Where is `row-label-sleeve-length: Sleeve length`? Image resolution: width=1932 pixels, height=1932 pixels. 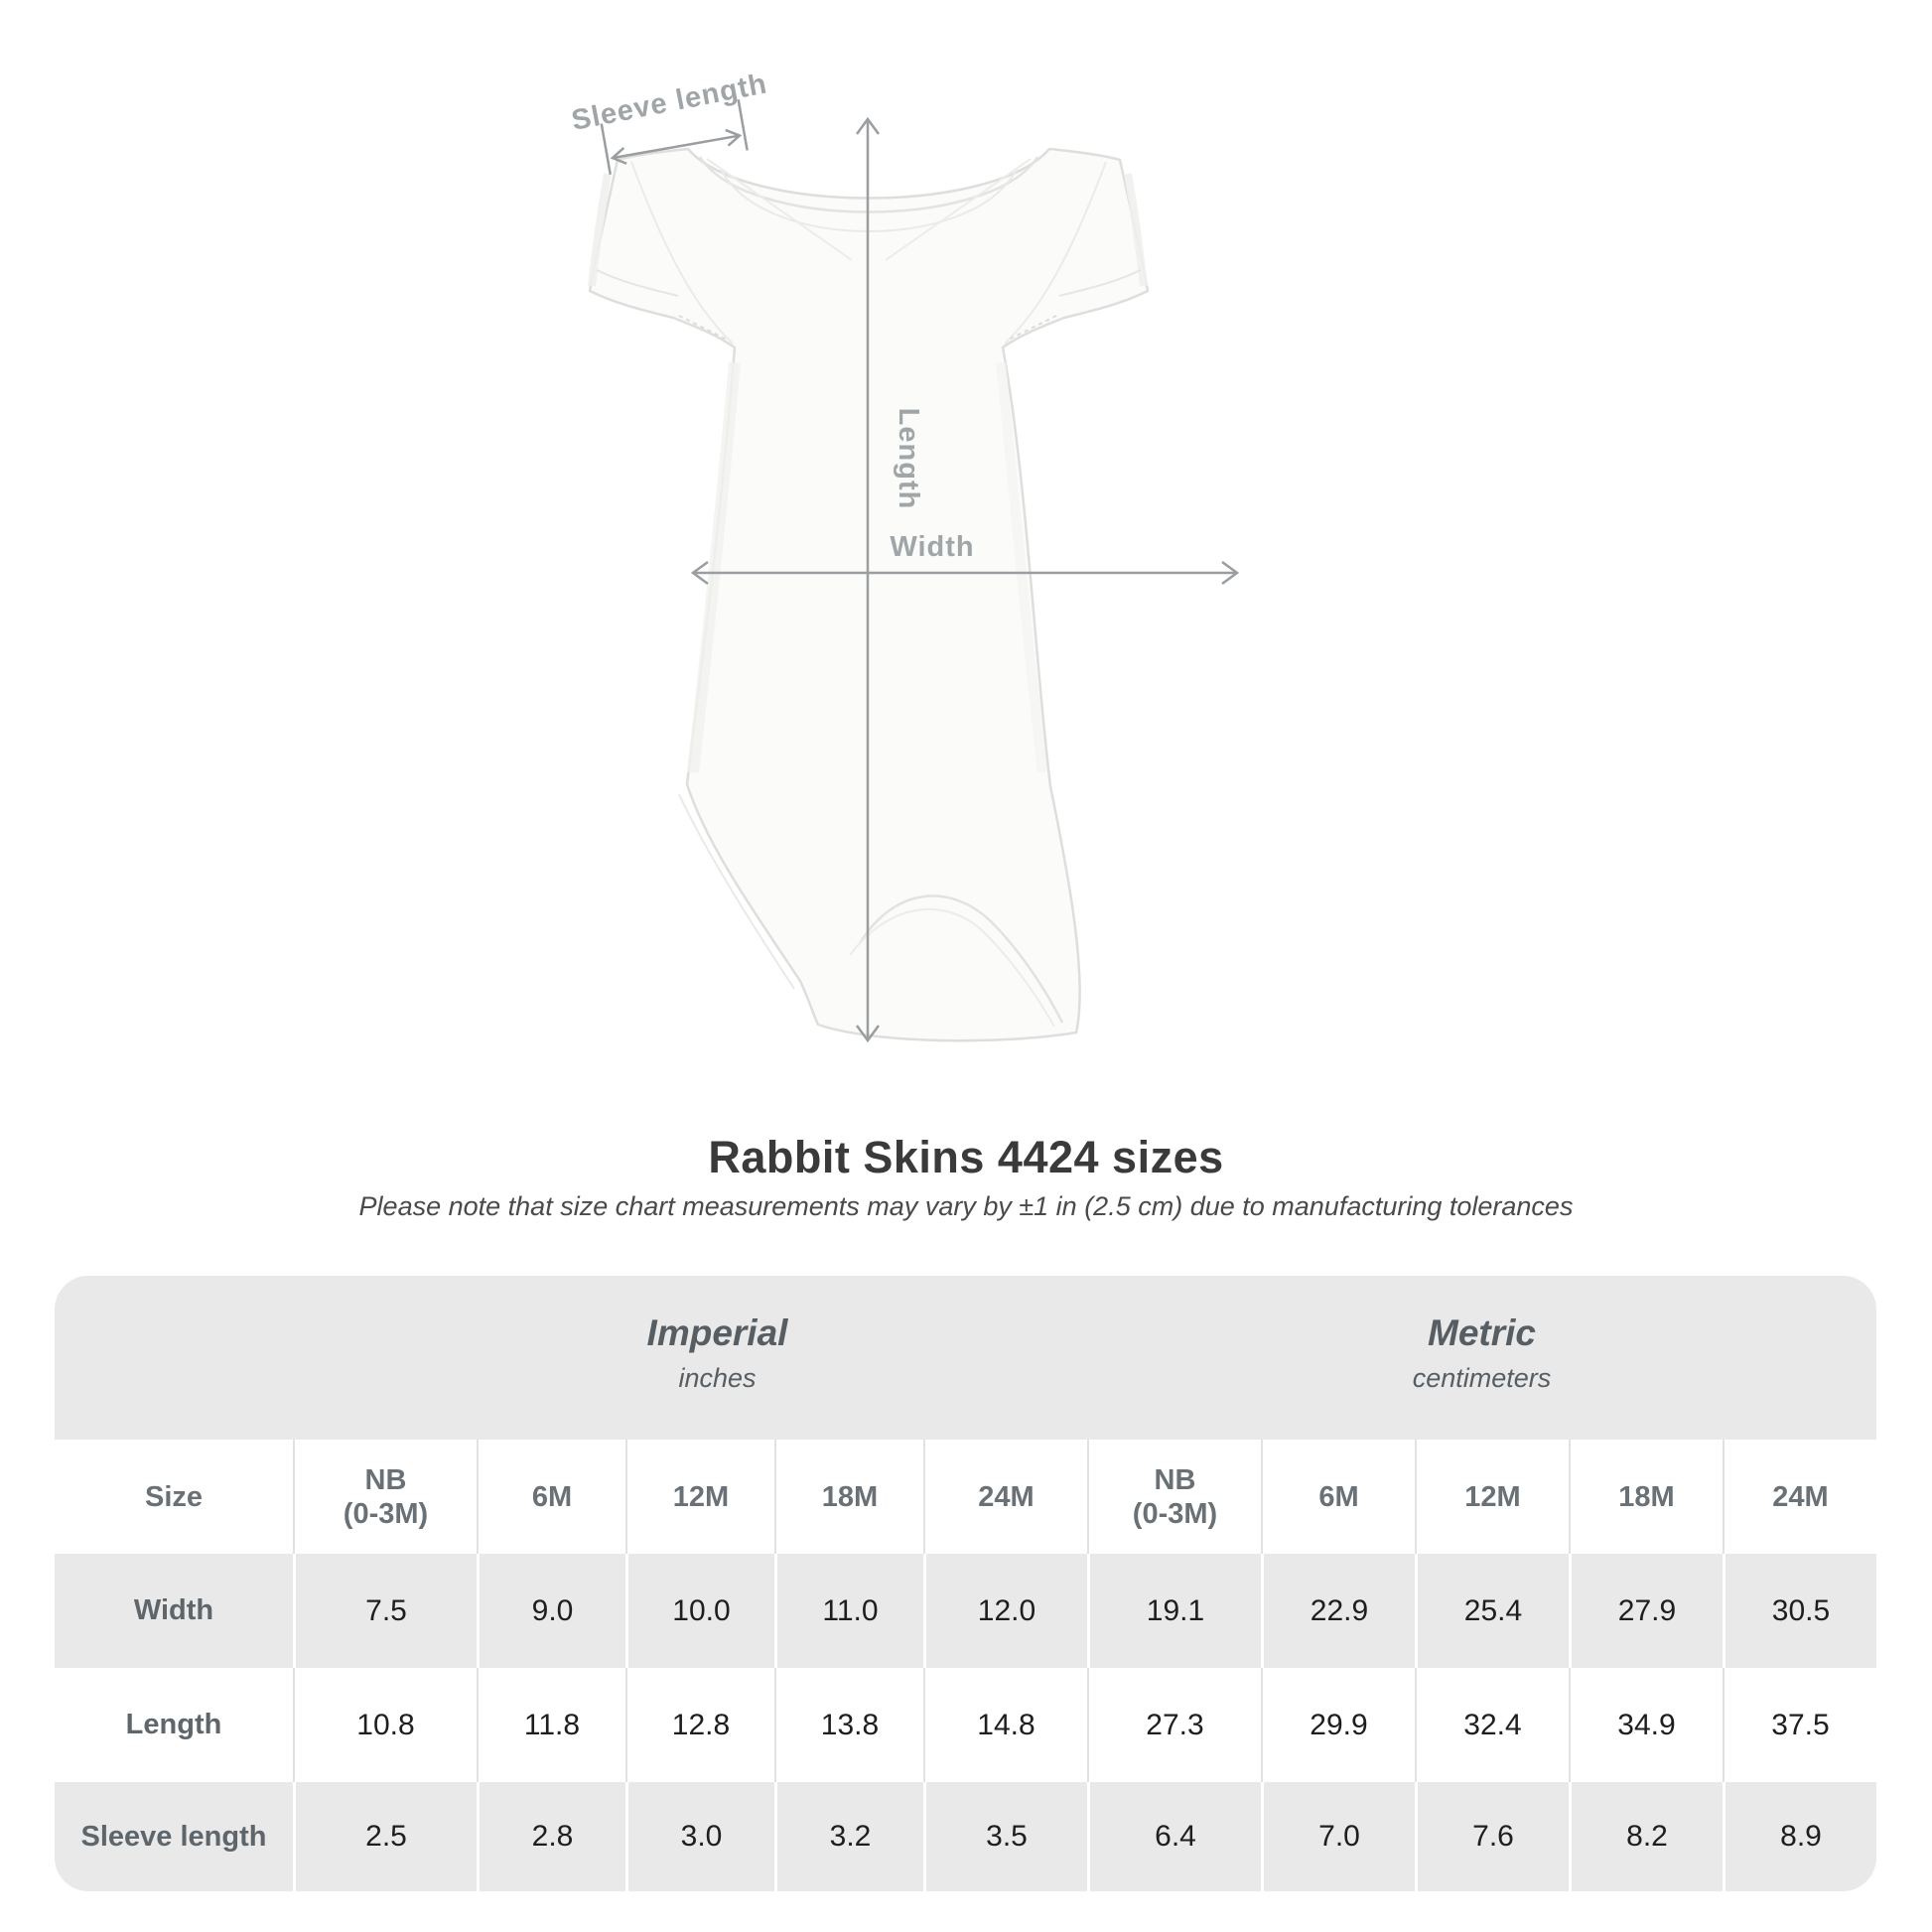
row-label-sleeve-length: Sleeve length is located at coordinates (173, 1836).